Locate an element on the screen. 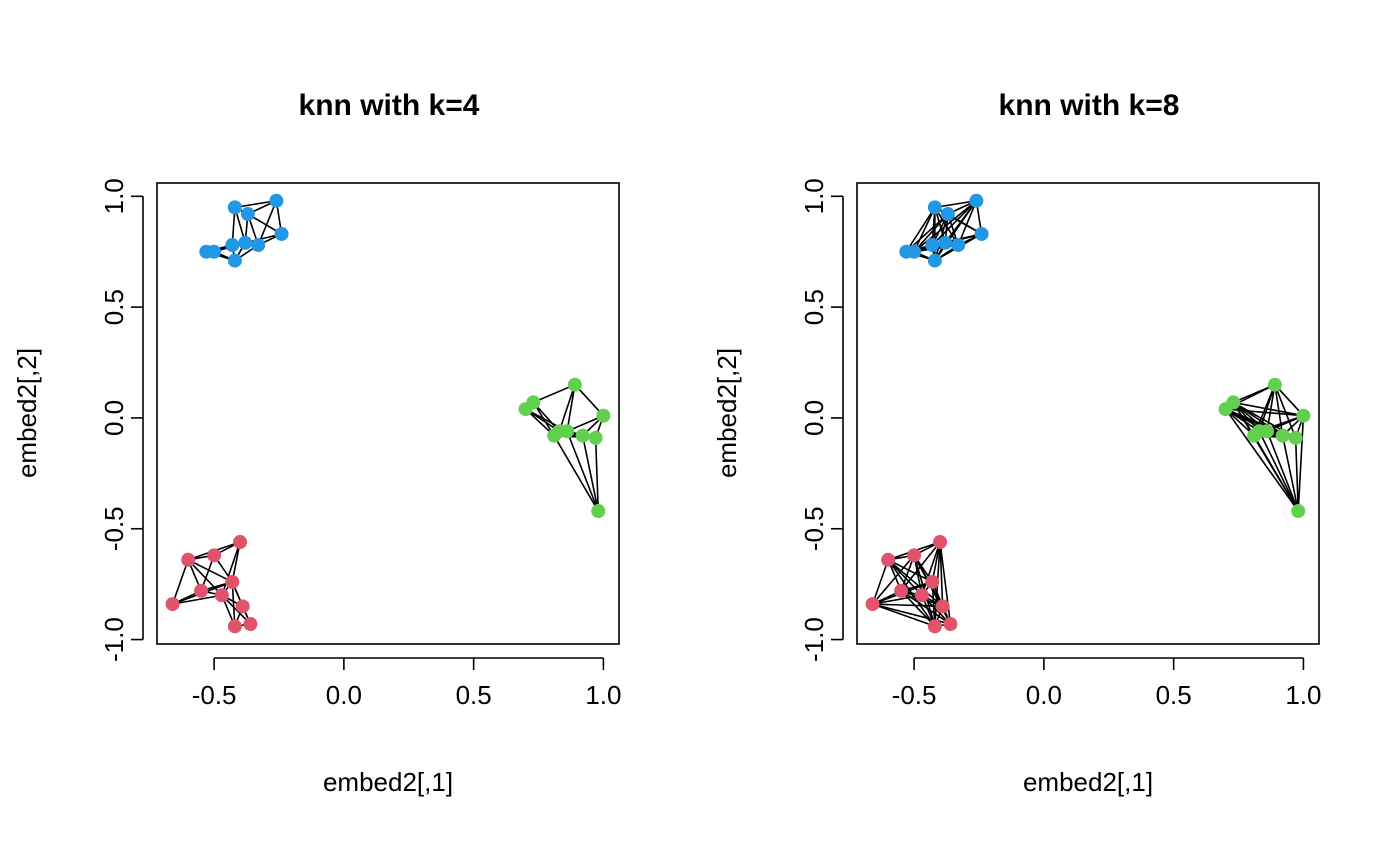 The height and width of the screenshot is (866, 1400). chart-title: knn with k=4 is located at coordinates (389, 105).